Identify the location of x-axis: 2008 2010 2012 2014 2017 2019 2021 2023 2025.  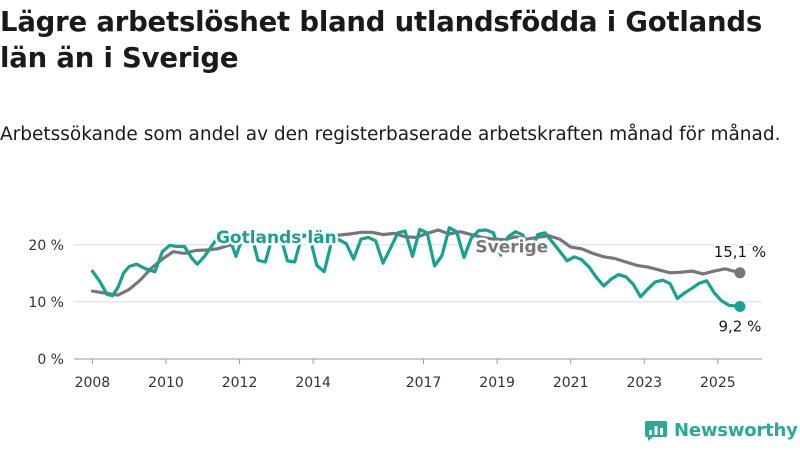
(405, 375).